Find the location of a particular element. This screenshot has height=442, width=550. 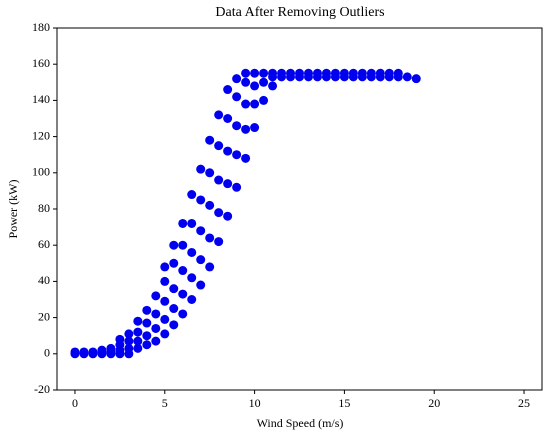

y-tick-label: 180 is located at coordinates (41, 27).